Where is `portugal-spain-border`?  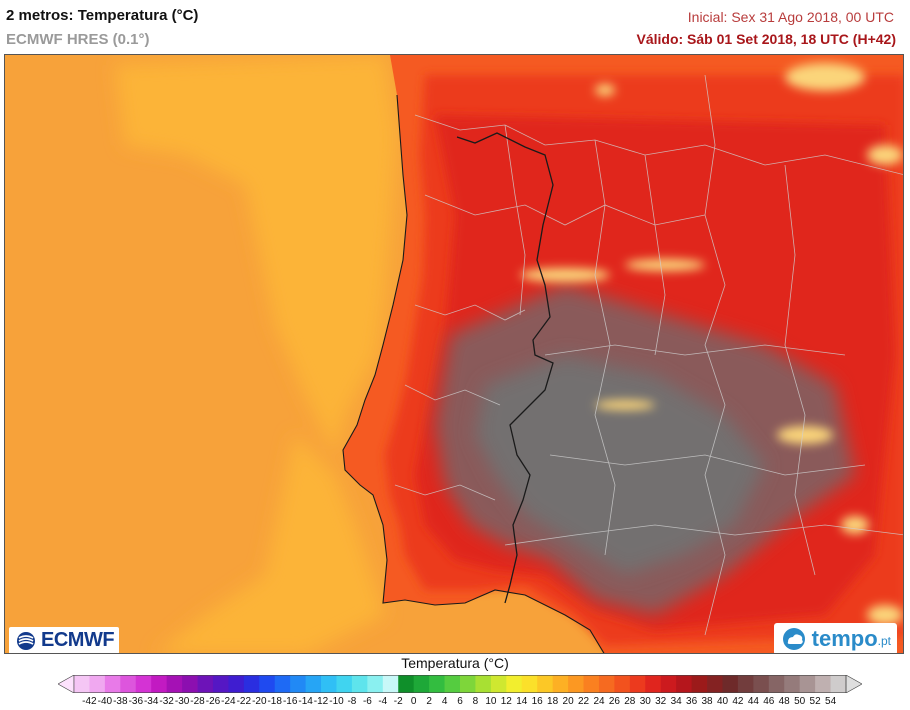 portugal-spain-border is located at coordinates (505, 368).